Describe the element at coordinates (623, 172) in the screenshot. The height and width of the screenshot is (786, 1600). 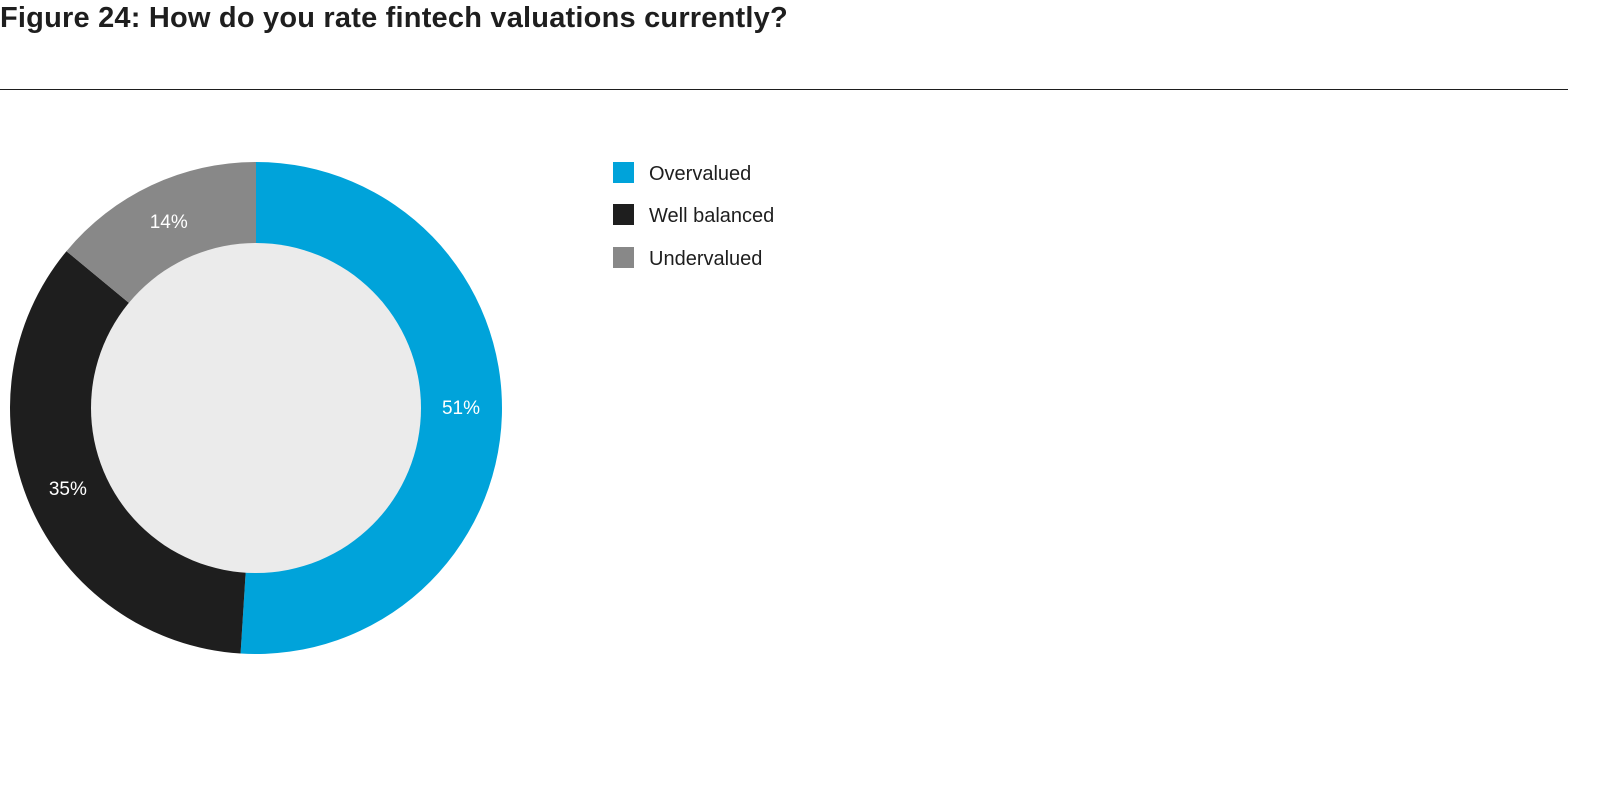
I see `legend-swatch-overvalued` at that location.